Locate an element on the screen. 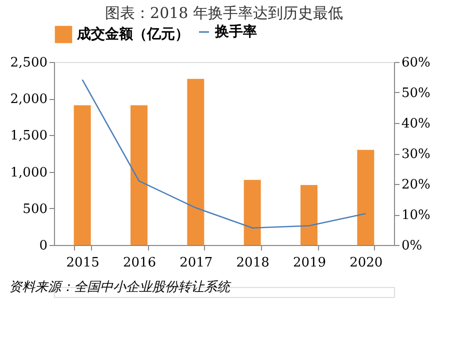 This screenshot has width=466, height=337. y-tick-label: 1,500 is located at coordinates (29, 136).